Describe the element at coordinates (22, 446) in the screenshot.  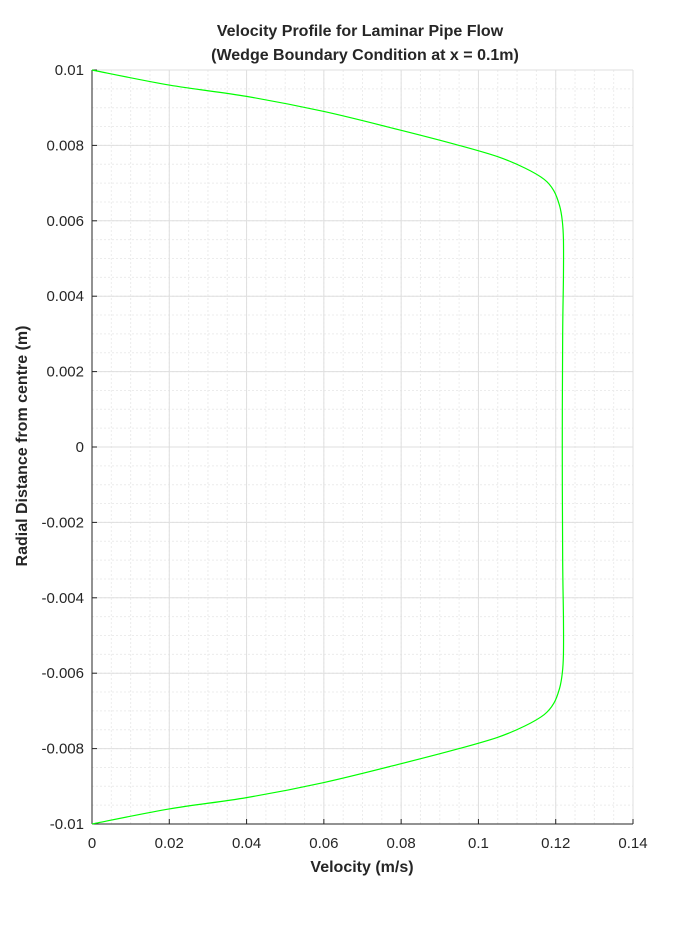
I see `y-axis-label: Radial Distance from centre (m)` at that location.